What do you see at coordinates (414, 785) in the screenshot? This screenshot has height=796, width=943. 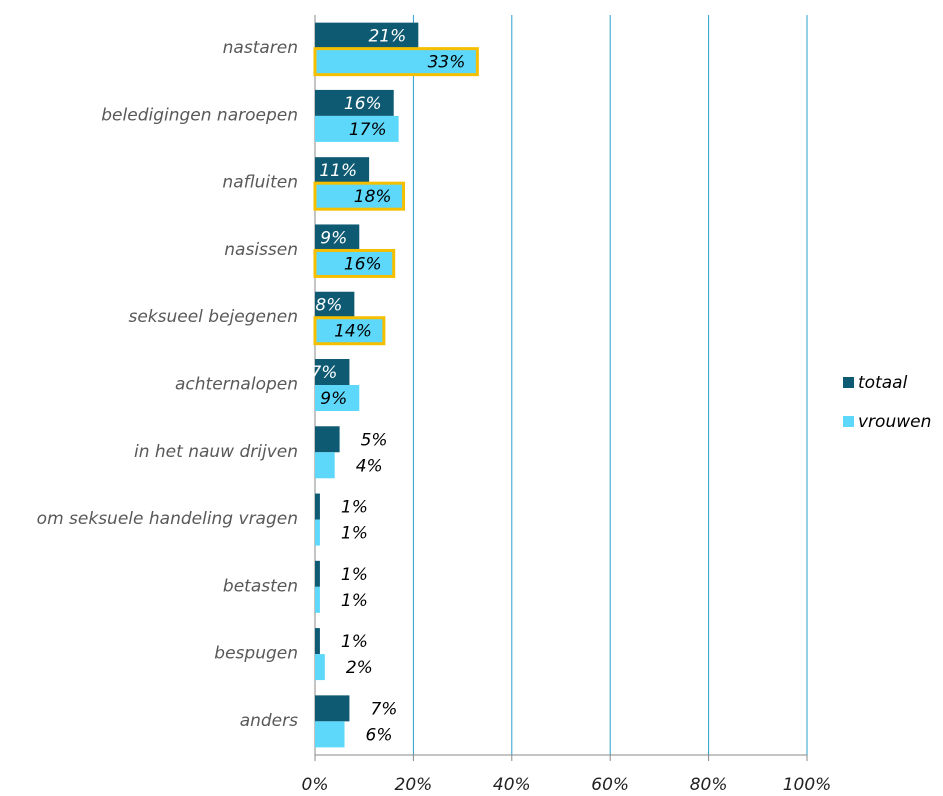 I see `x-tick-label: 20%` at bounding box center [414, 785].